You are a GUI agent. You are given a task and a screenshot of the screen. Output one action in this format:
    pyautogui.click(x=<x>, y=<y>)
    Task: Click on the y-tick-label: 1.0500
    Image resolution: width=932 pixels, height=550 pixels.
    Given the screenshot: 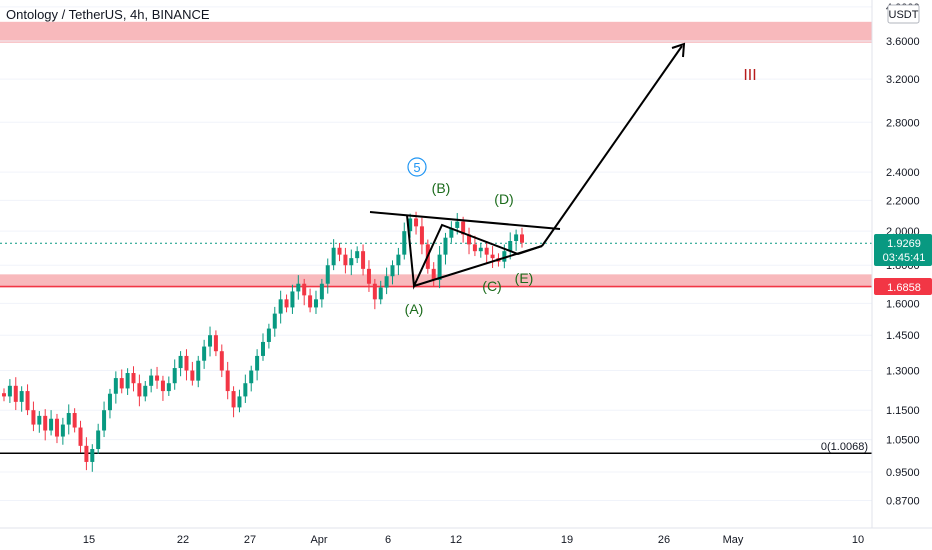 What is the action you would take?
    pyautogui.click(x=903, y=441)
    